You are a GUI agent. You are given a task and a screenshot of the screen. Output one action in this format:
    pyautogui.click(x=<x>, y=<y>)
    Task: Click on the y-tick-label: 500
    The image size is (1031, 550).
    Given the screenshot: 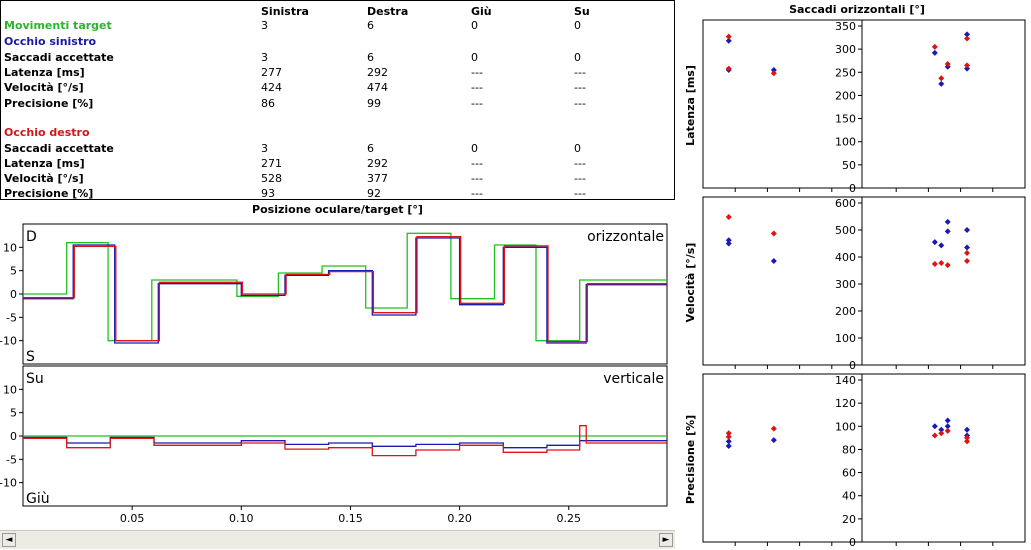 What is the action you would take?
    pyautogui.click(x=845, y=230)
    